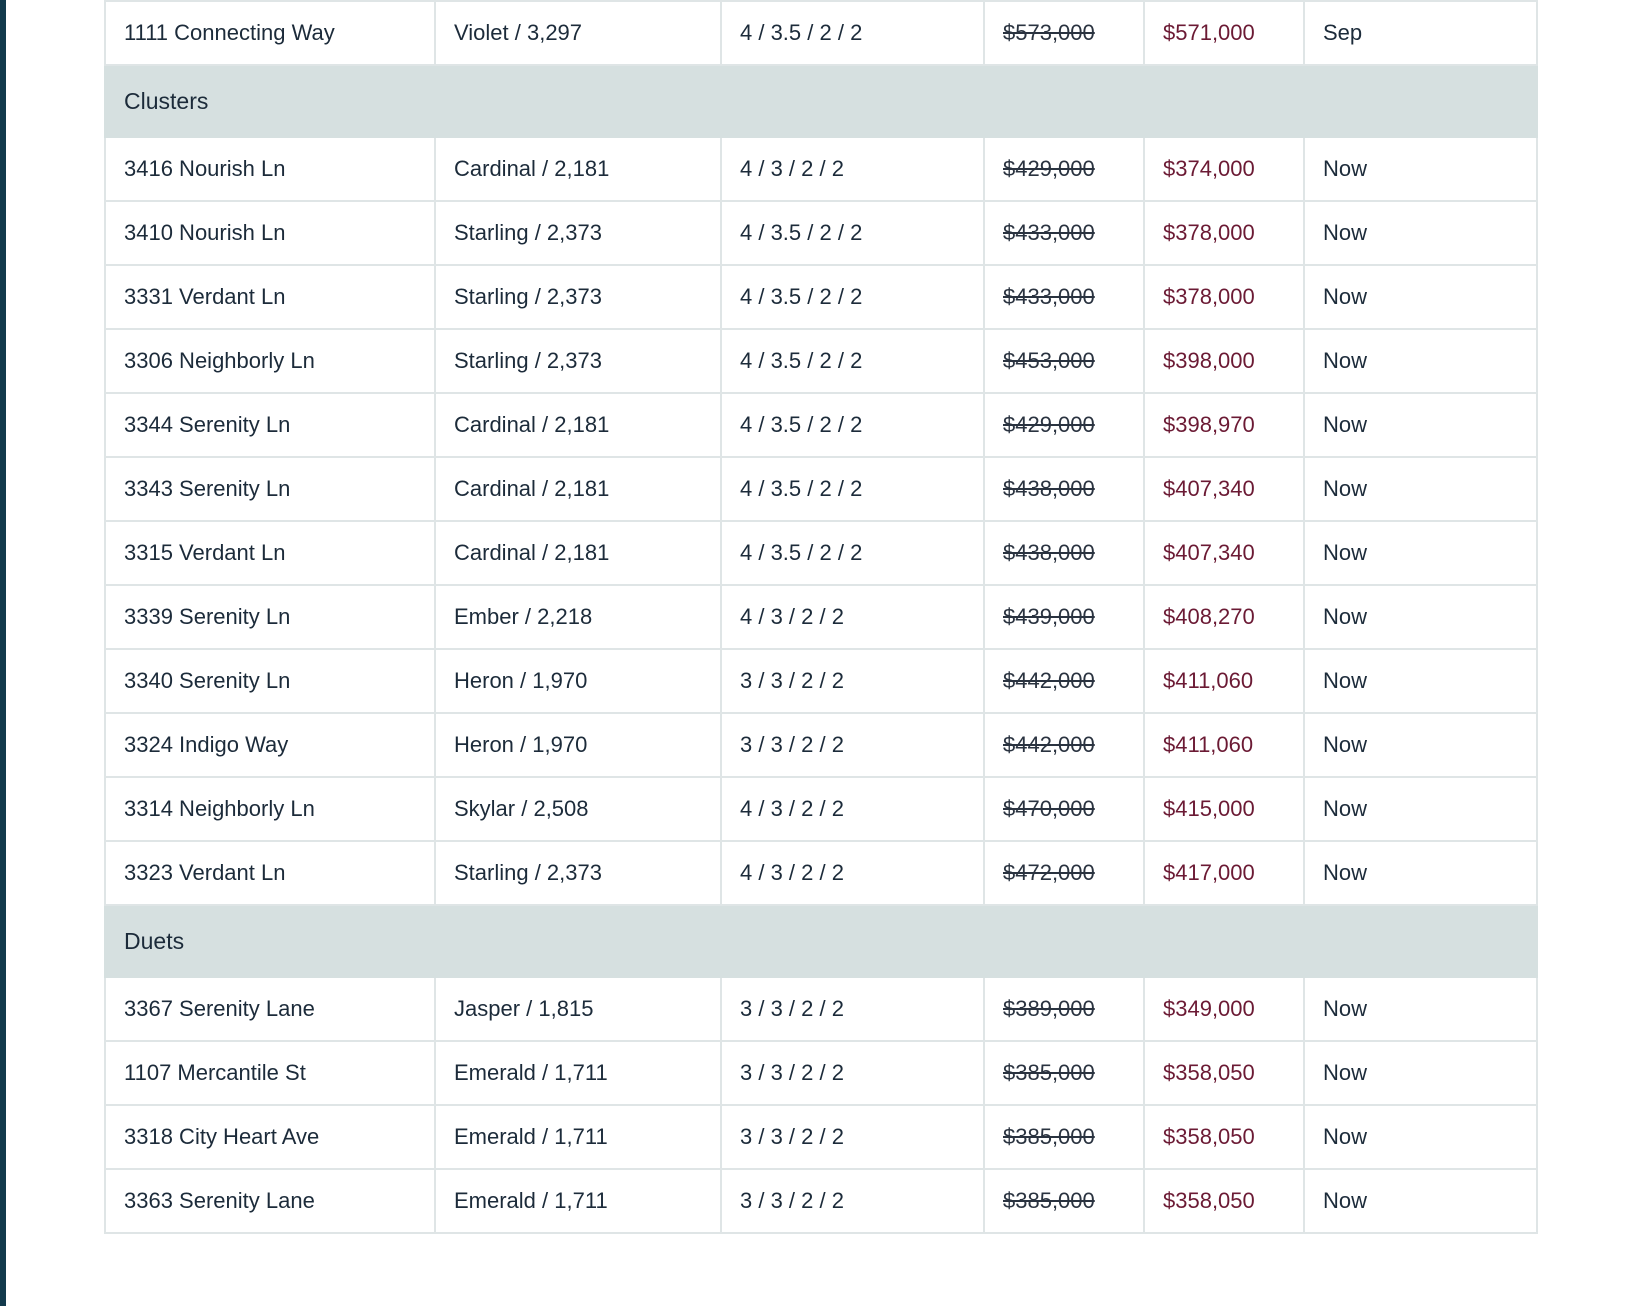  Describe the element at coordinates (270, 33) in the screenshot. I see `address-cell: 1111 Connecting Way` at that location.